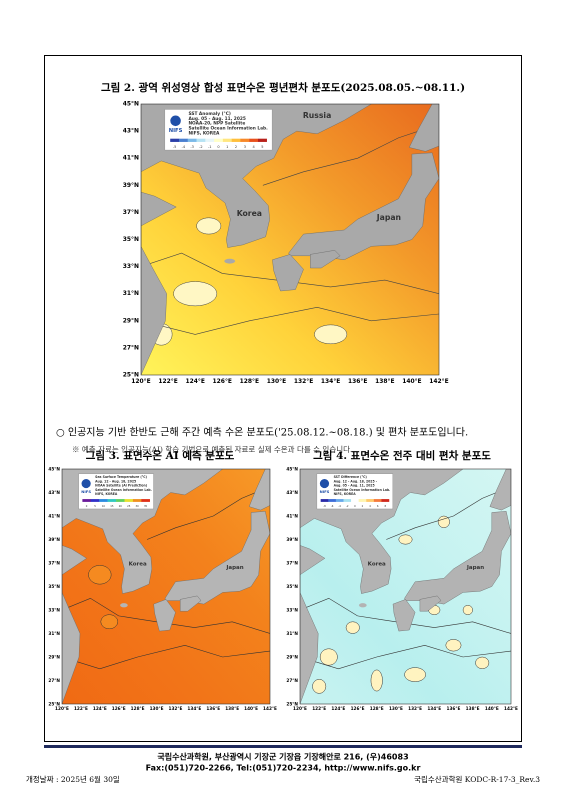  I want to click on place-label: Korea, so click(377, 565).